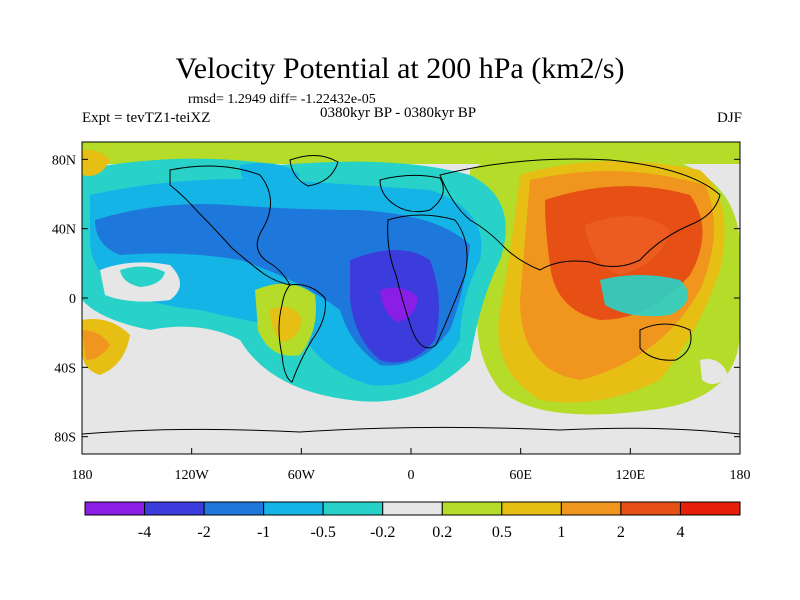 The width and height of the screenshot is (800, 600). Describe the element at coordinates (411, 430) in the screenshot. I see `coastline-antarctica` at that location.